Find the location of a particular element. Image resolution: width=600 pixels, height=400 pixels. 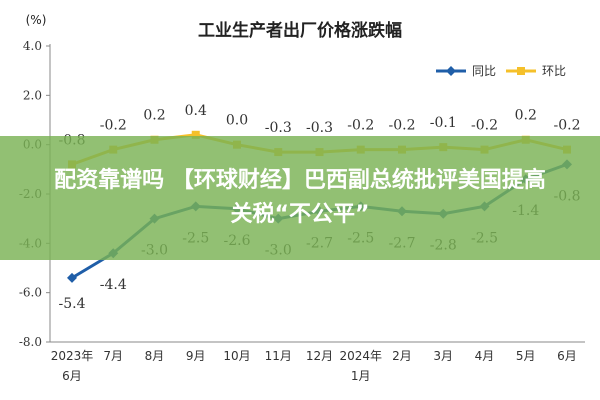

data-label: 0.4 is located at coordinates (196, 111).